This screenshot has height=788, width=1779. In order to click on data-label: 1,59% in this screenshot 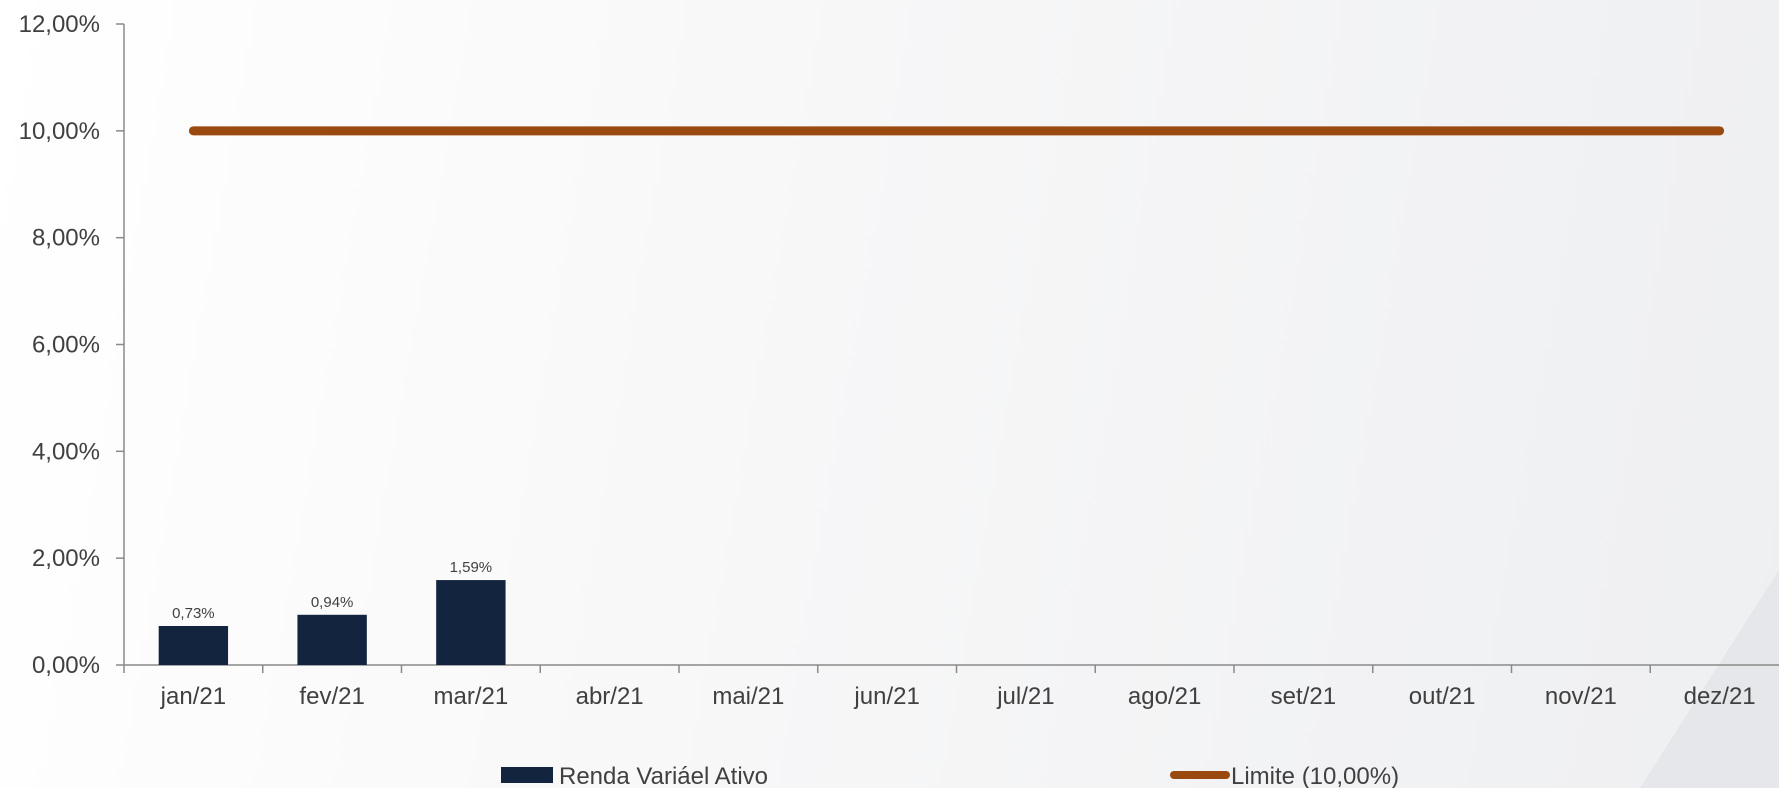, I will do `click(471, 567)`.